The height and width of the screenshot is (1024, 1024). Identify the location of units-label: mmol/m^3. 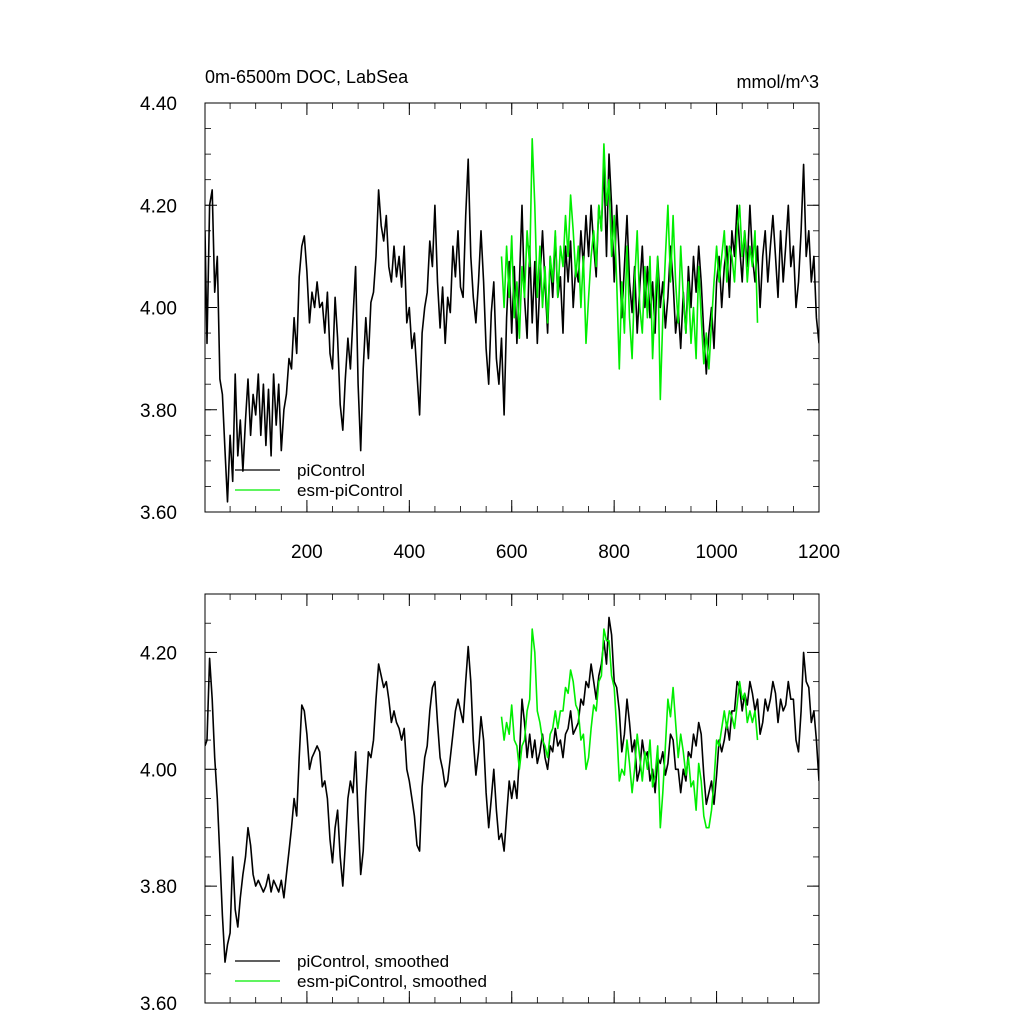
(778, 82).